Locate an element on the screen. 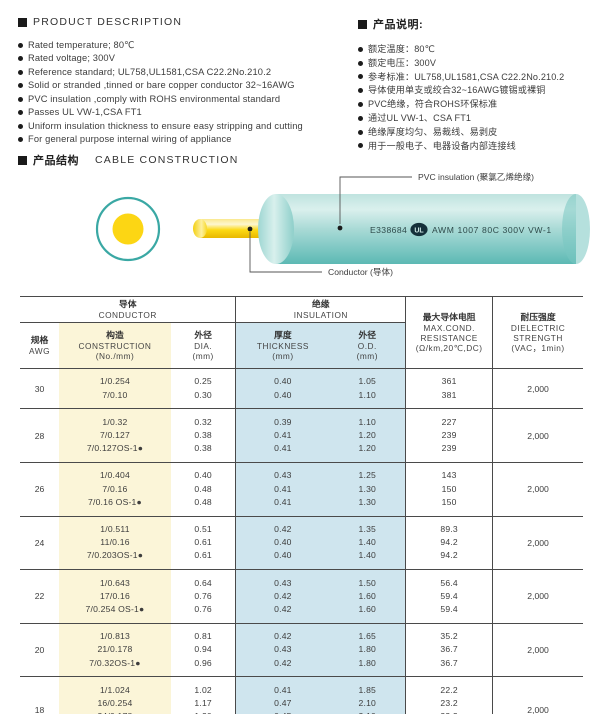 Image resolution: width=603 pixels, height=714 pixels. cell-line: 21/0.178 is located at coordinates (115, 649).